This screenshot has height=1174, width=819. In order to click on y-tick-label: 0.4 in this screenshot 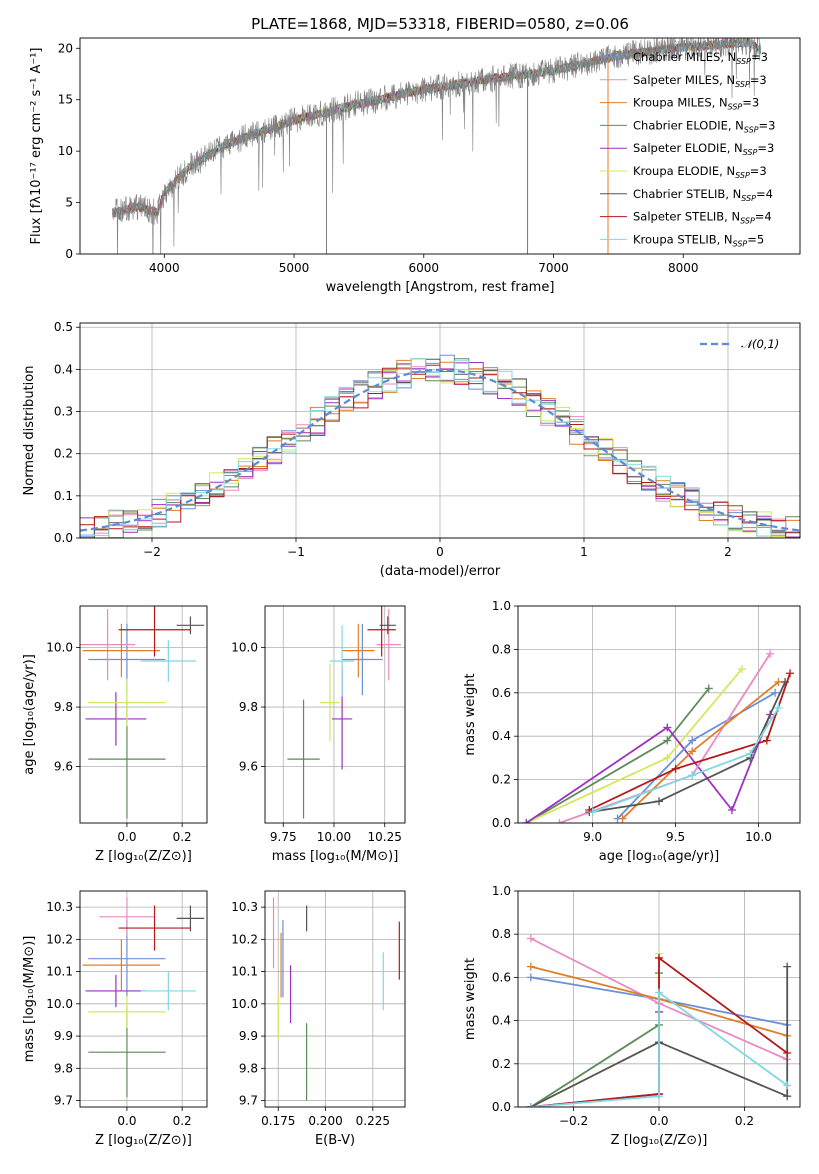, I will do `click(501, 1021)`.